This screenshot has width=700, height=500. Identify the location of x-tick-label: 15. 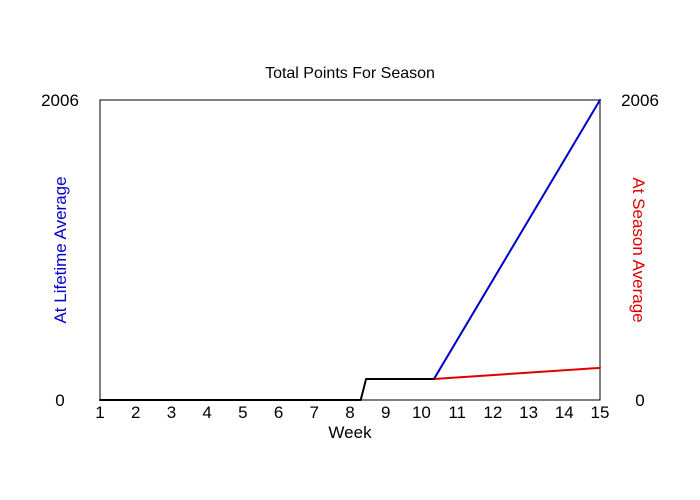
(600, 412).